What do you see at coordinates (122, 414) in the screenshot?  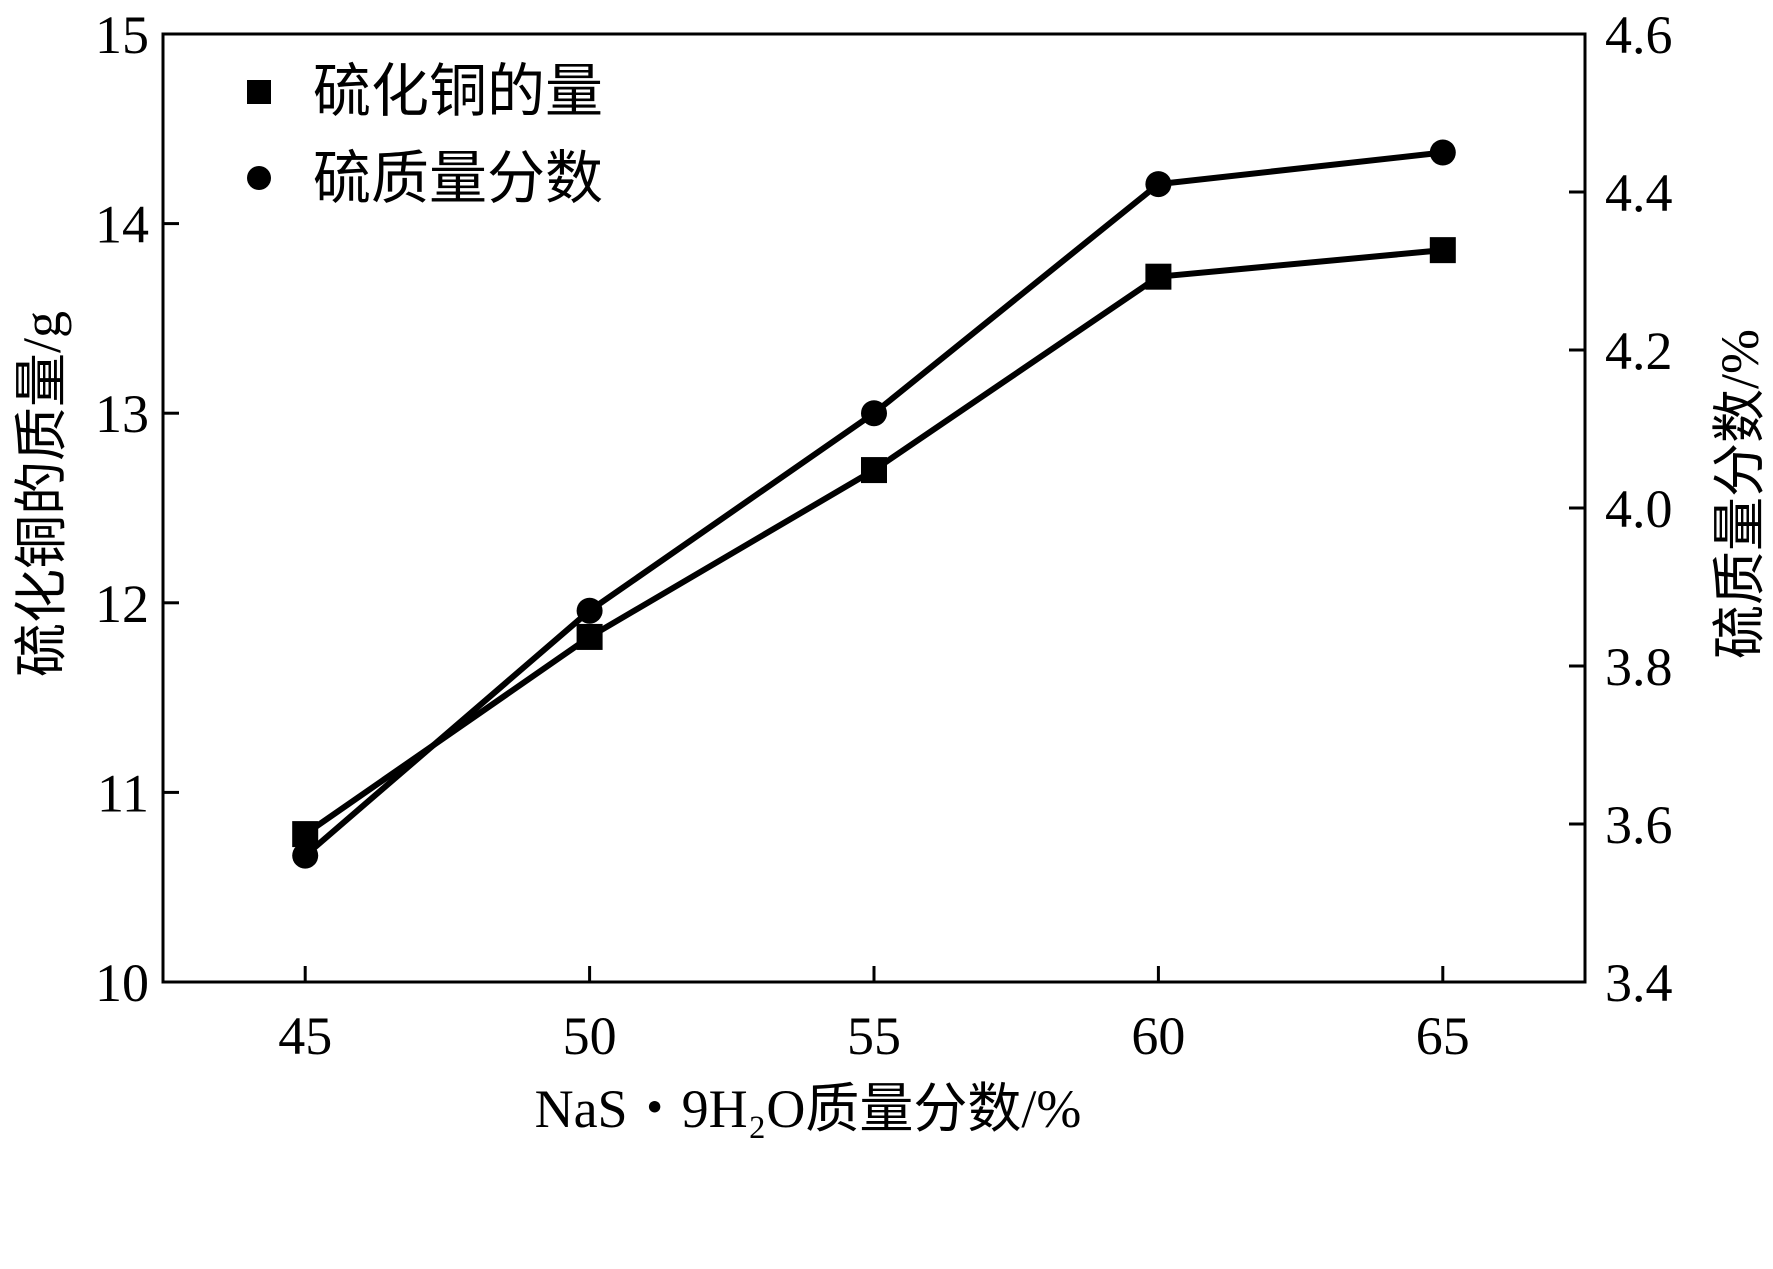 I see `y-left-tick-label: 13` at bounding box center [122, 414].